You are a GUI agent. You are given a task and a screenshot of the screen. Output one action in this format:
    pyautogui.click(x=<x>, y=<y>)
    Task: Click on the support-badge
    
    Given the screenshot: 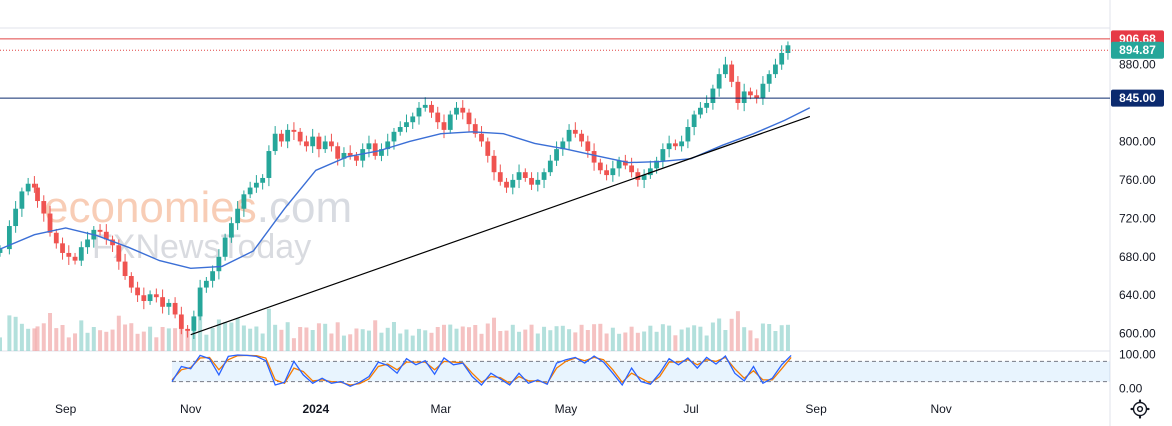 What is the action you would take?
    pyautogui.click(x=1137, y=98)
    